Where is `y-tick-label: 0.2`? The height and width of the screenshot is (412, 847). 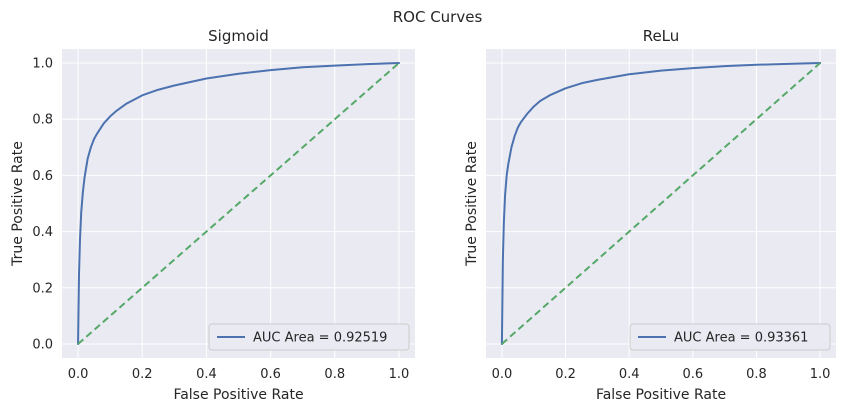
y-tick-label: 0.2 is located at coordinates (42, 288).